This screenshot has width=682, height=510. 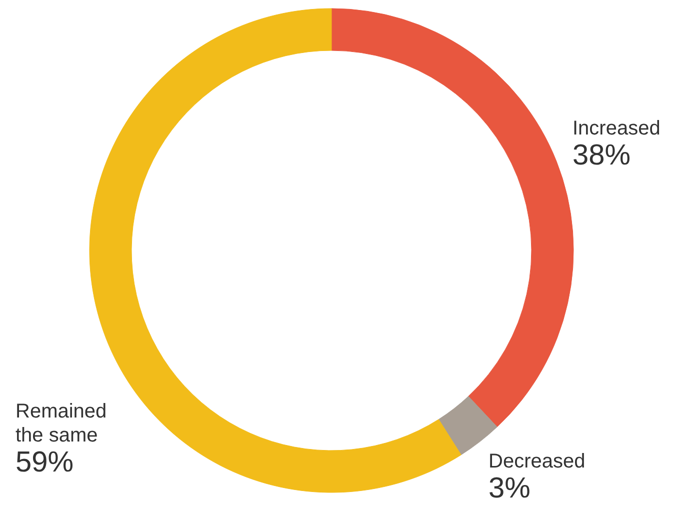 I want to click on slice-label: Increased, so click(x=616, y=129).